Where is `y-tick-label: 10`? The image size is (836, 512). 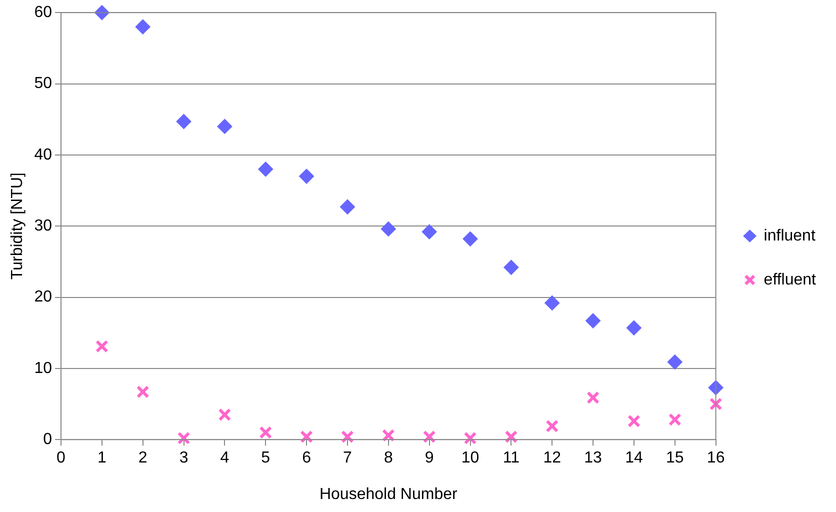
y-tick-label: 10 is located at coordinates (43, 368).